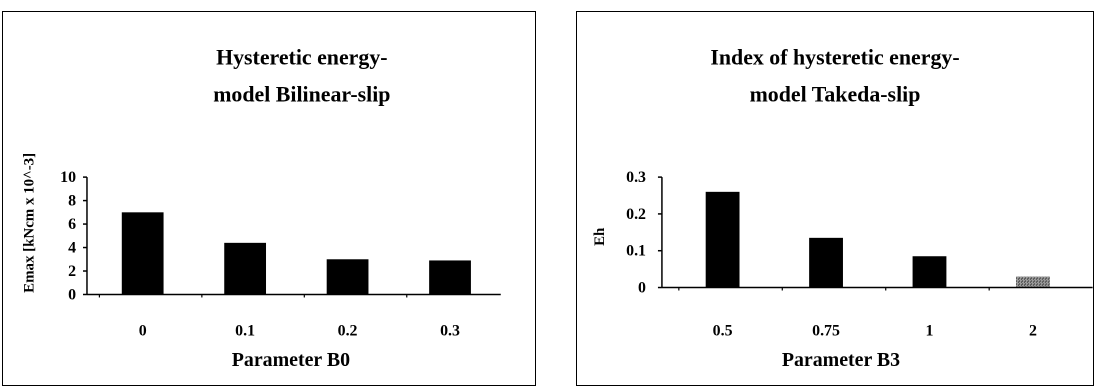 This screenshot has height=387, width=1096. What do you see at coordinates (72, 271) in the screenshot?
I see `y-tick-label: 2` at bounding box center [72, 271].